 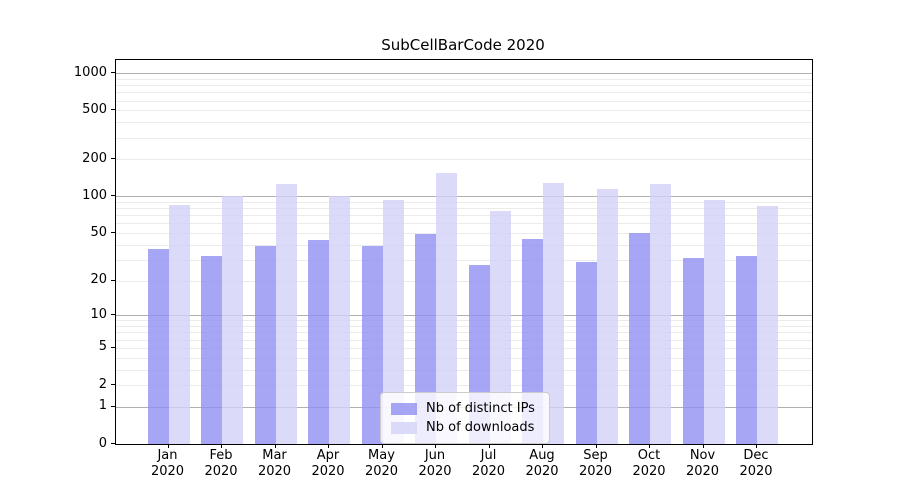 What do you see at coordinates (767, 324) in the screenshot?
I see `bar-downloads-dec` at bounding box center [767, 324].